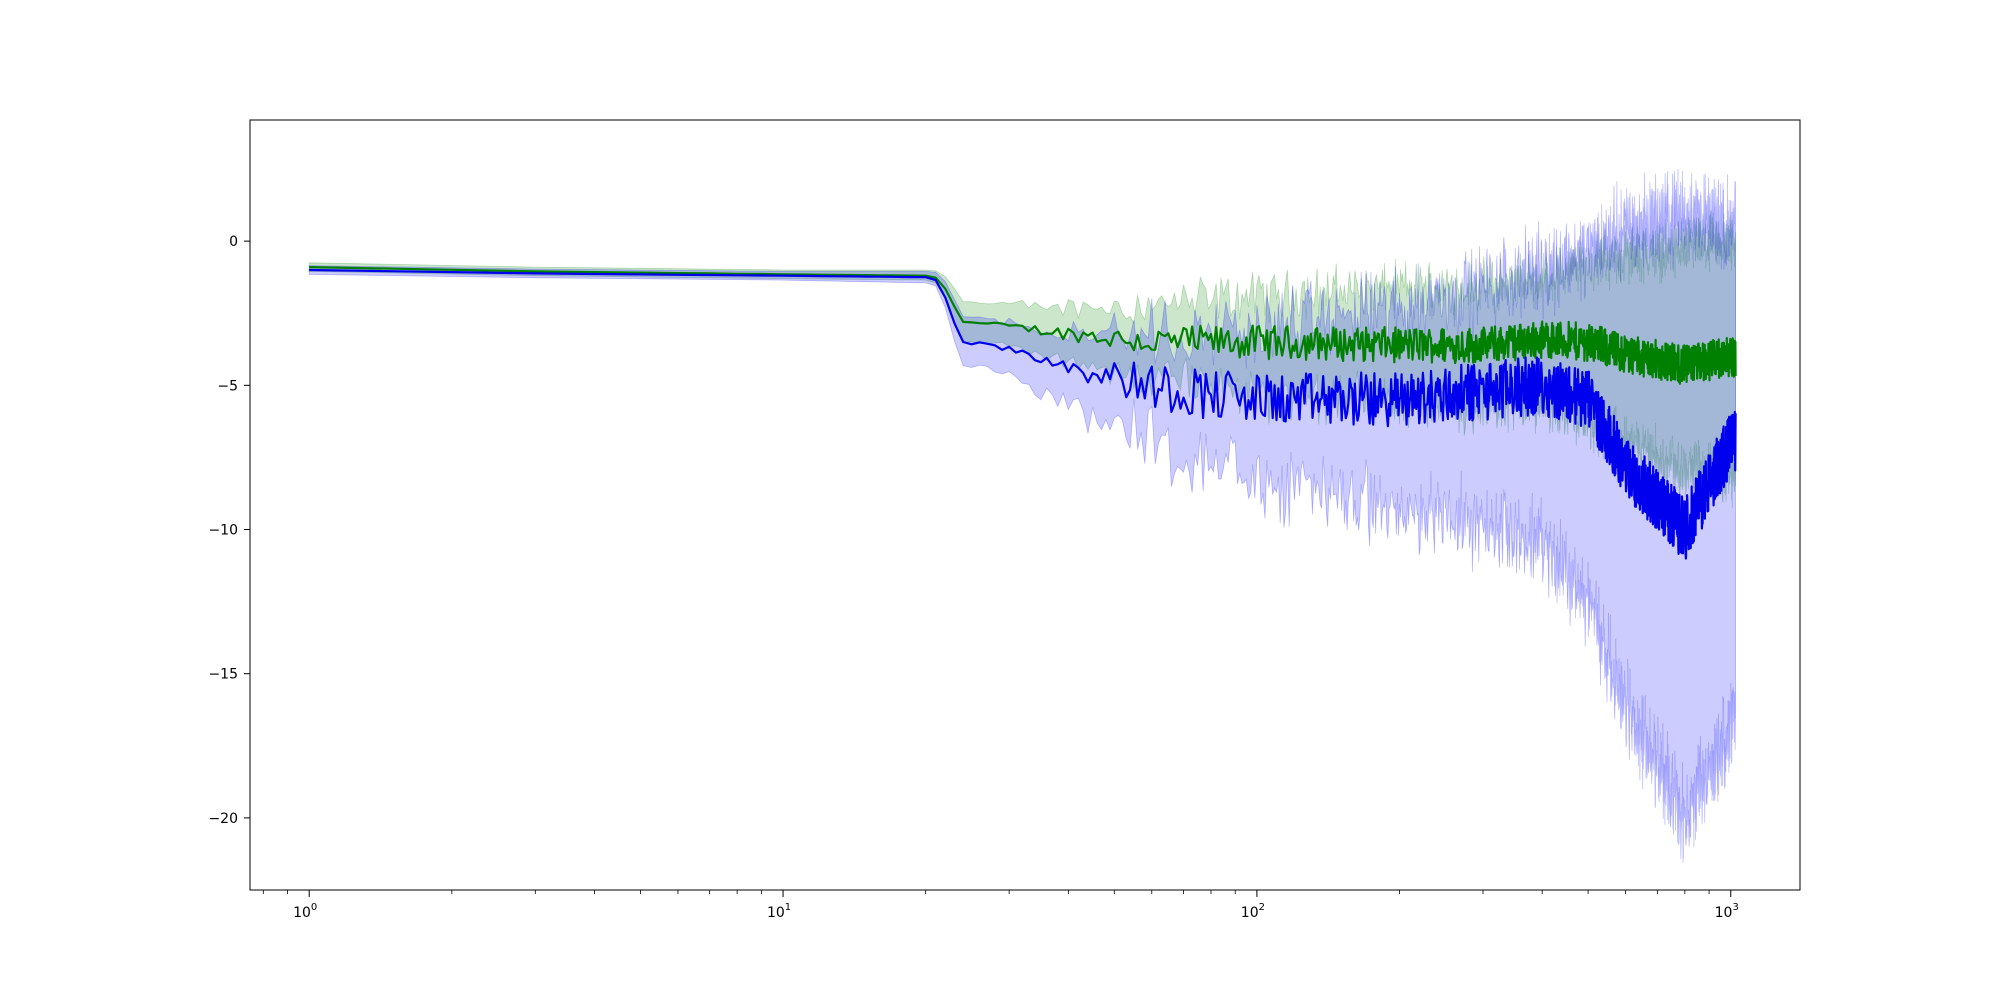 This screenshot has width=2000, height=1000. What do you see at coordinates (233, 242) in the screenshot?
I see `y-tick-label: 0` at bounding box center [233, 242].